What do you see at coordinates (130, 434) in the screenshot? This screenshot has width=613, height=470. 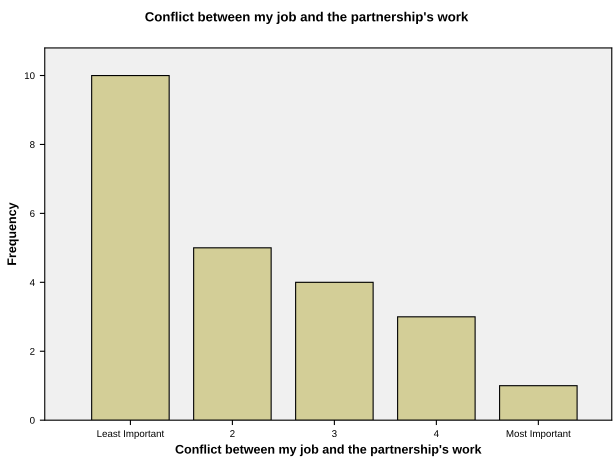 I see `x-tick-label: Least Important` at bounding box center [130, 434].